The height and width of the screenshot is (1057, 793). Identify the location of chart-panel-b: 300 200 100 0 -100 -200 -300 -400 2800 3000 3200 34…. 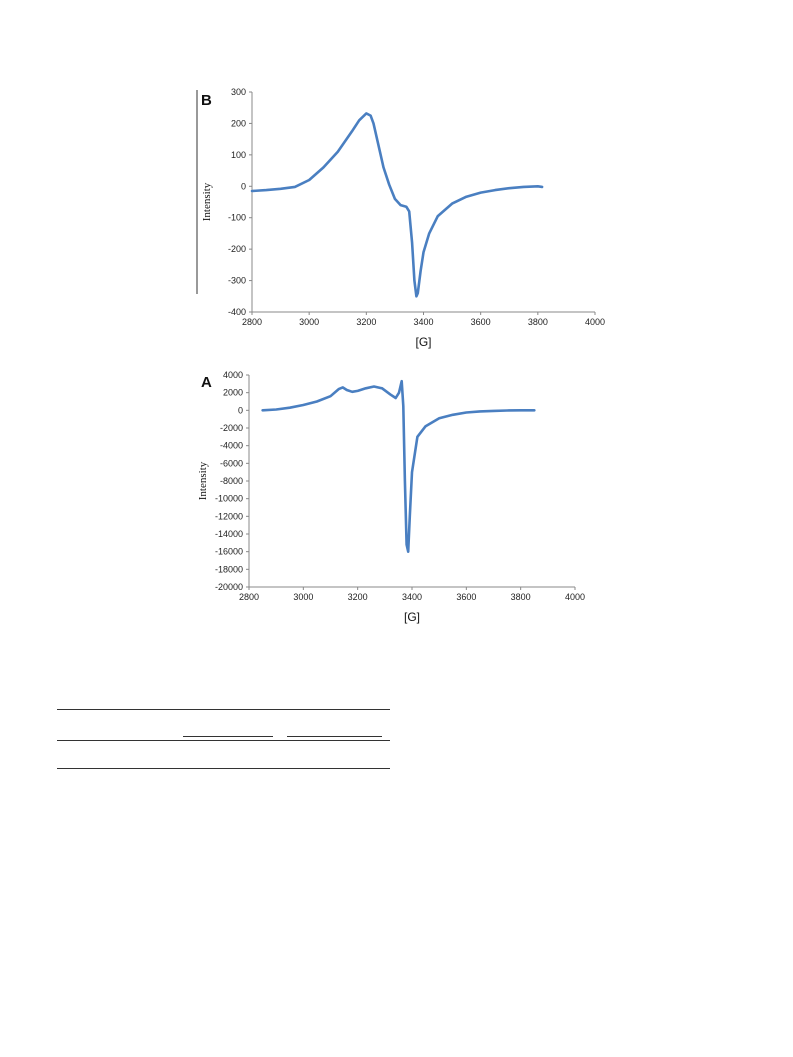
(400, 218).